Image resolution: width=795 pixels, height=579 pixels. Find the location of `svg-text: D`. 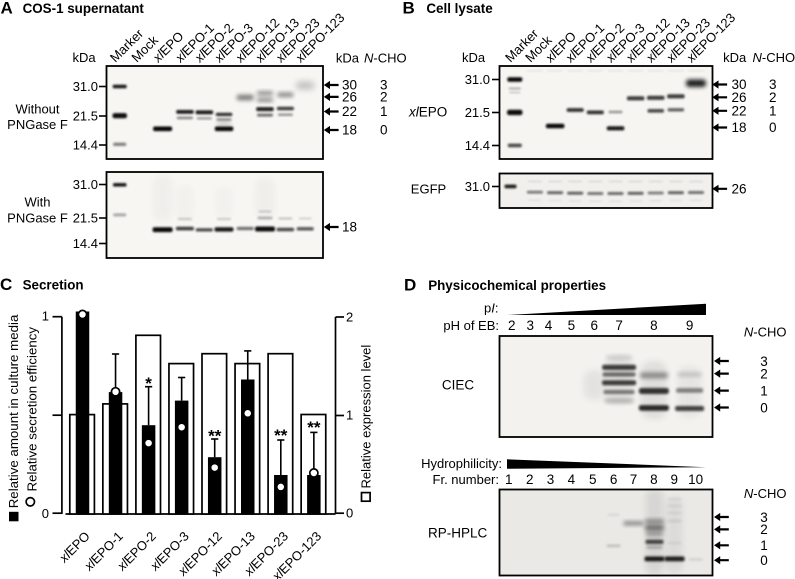

svg-text: D is located at coordinates (410, 285).